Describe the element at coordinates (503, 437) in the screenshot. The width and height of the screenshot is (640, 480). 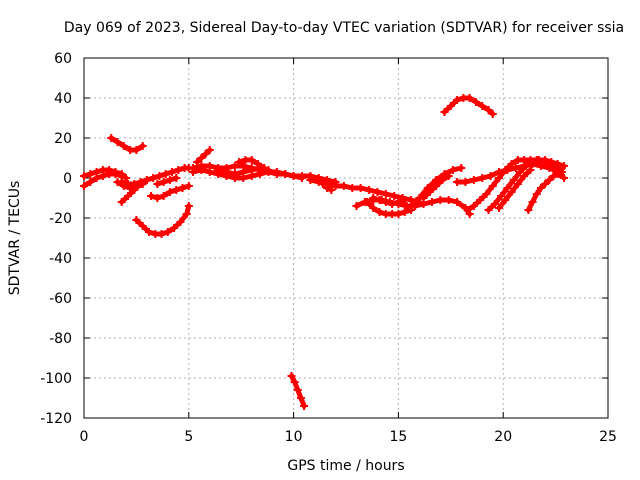
I see `x-tick-label: 20` at that location.